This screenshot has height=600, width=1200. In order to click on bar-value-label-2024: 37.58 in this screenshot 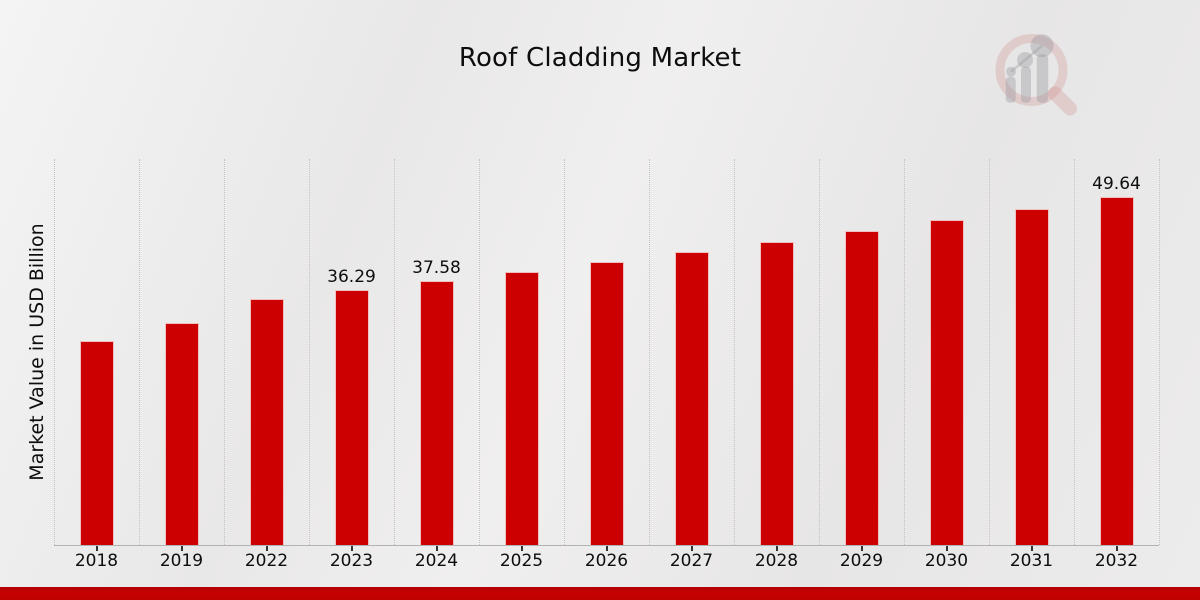, I will do `click(436, 268)`.